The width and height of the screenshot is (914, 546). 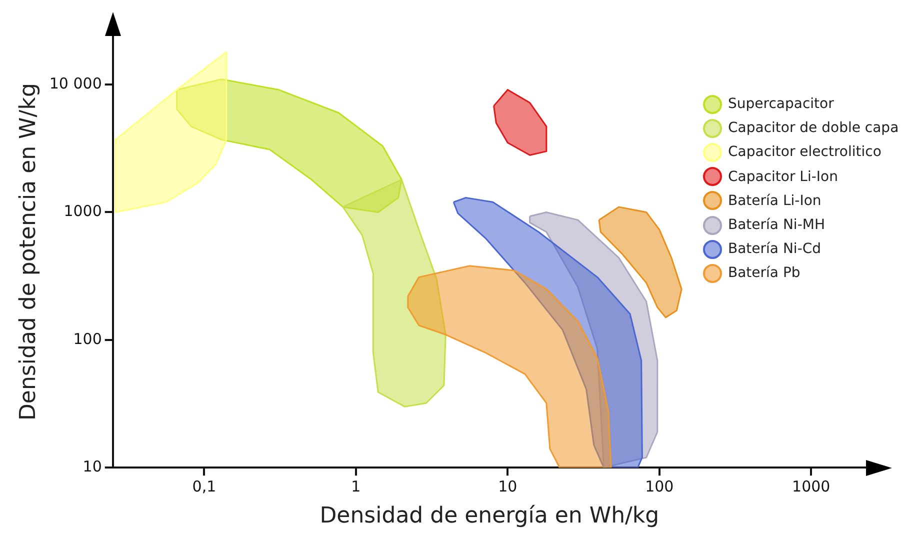 What do you see at coordinates (781, 104) in the screenshot?
I see `legend-label: Supercapacitor` at bounding box center [781, 104].